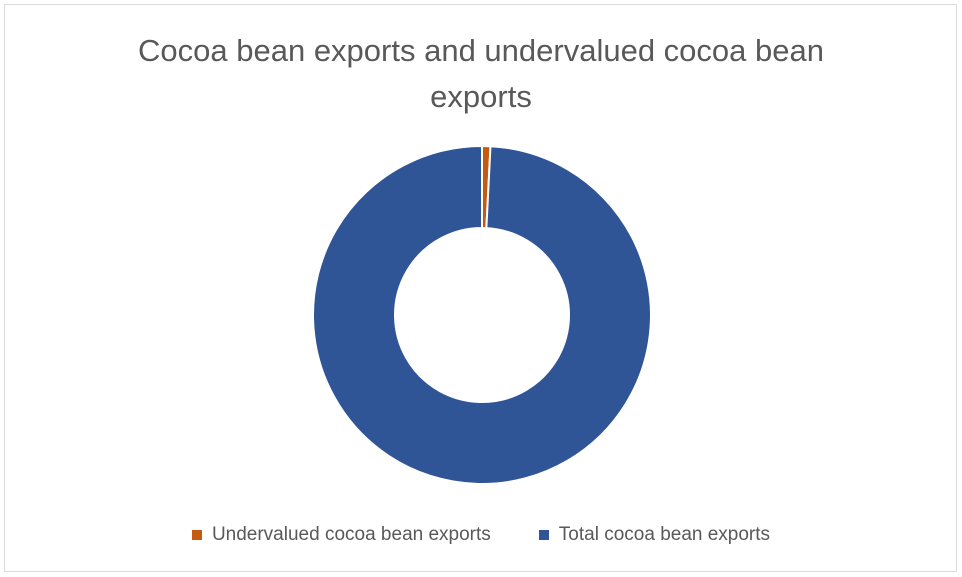 The width and height of the screenshot is (962, 577). I want to click on legend-item-undervalued: Undervalued cocoa bean exports, so click(341, 535).